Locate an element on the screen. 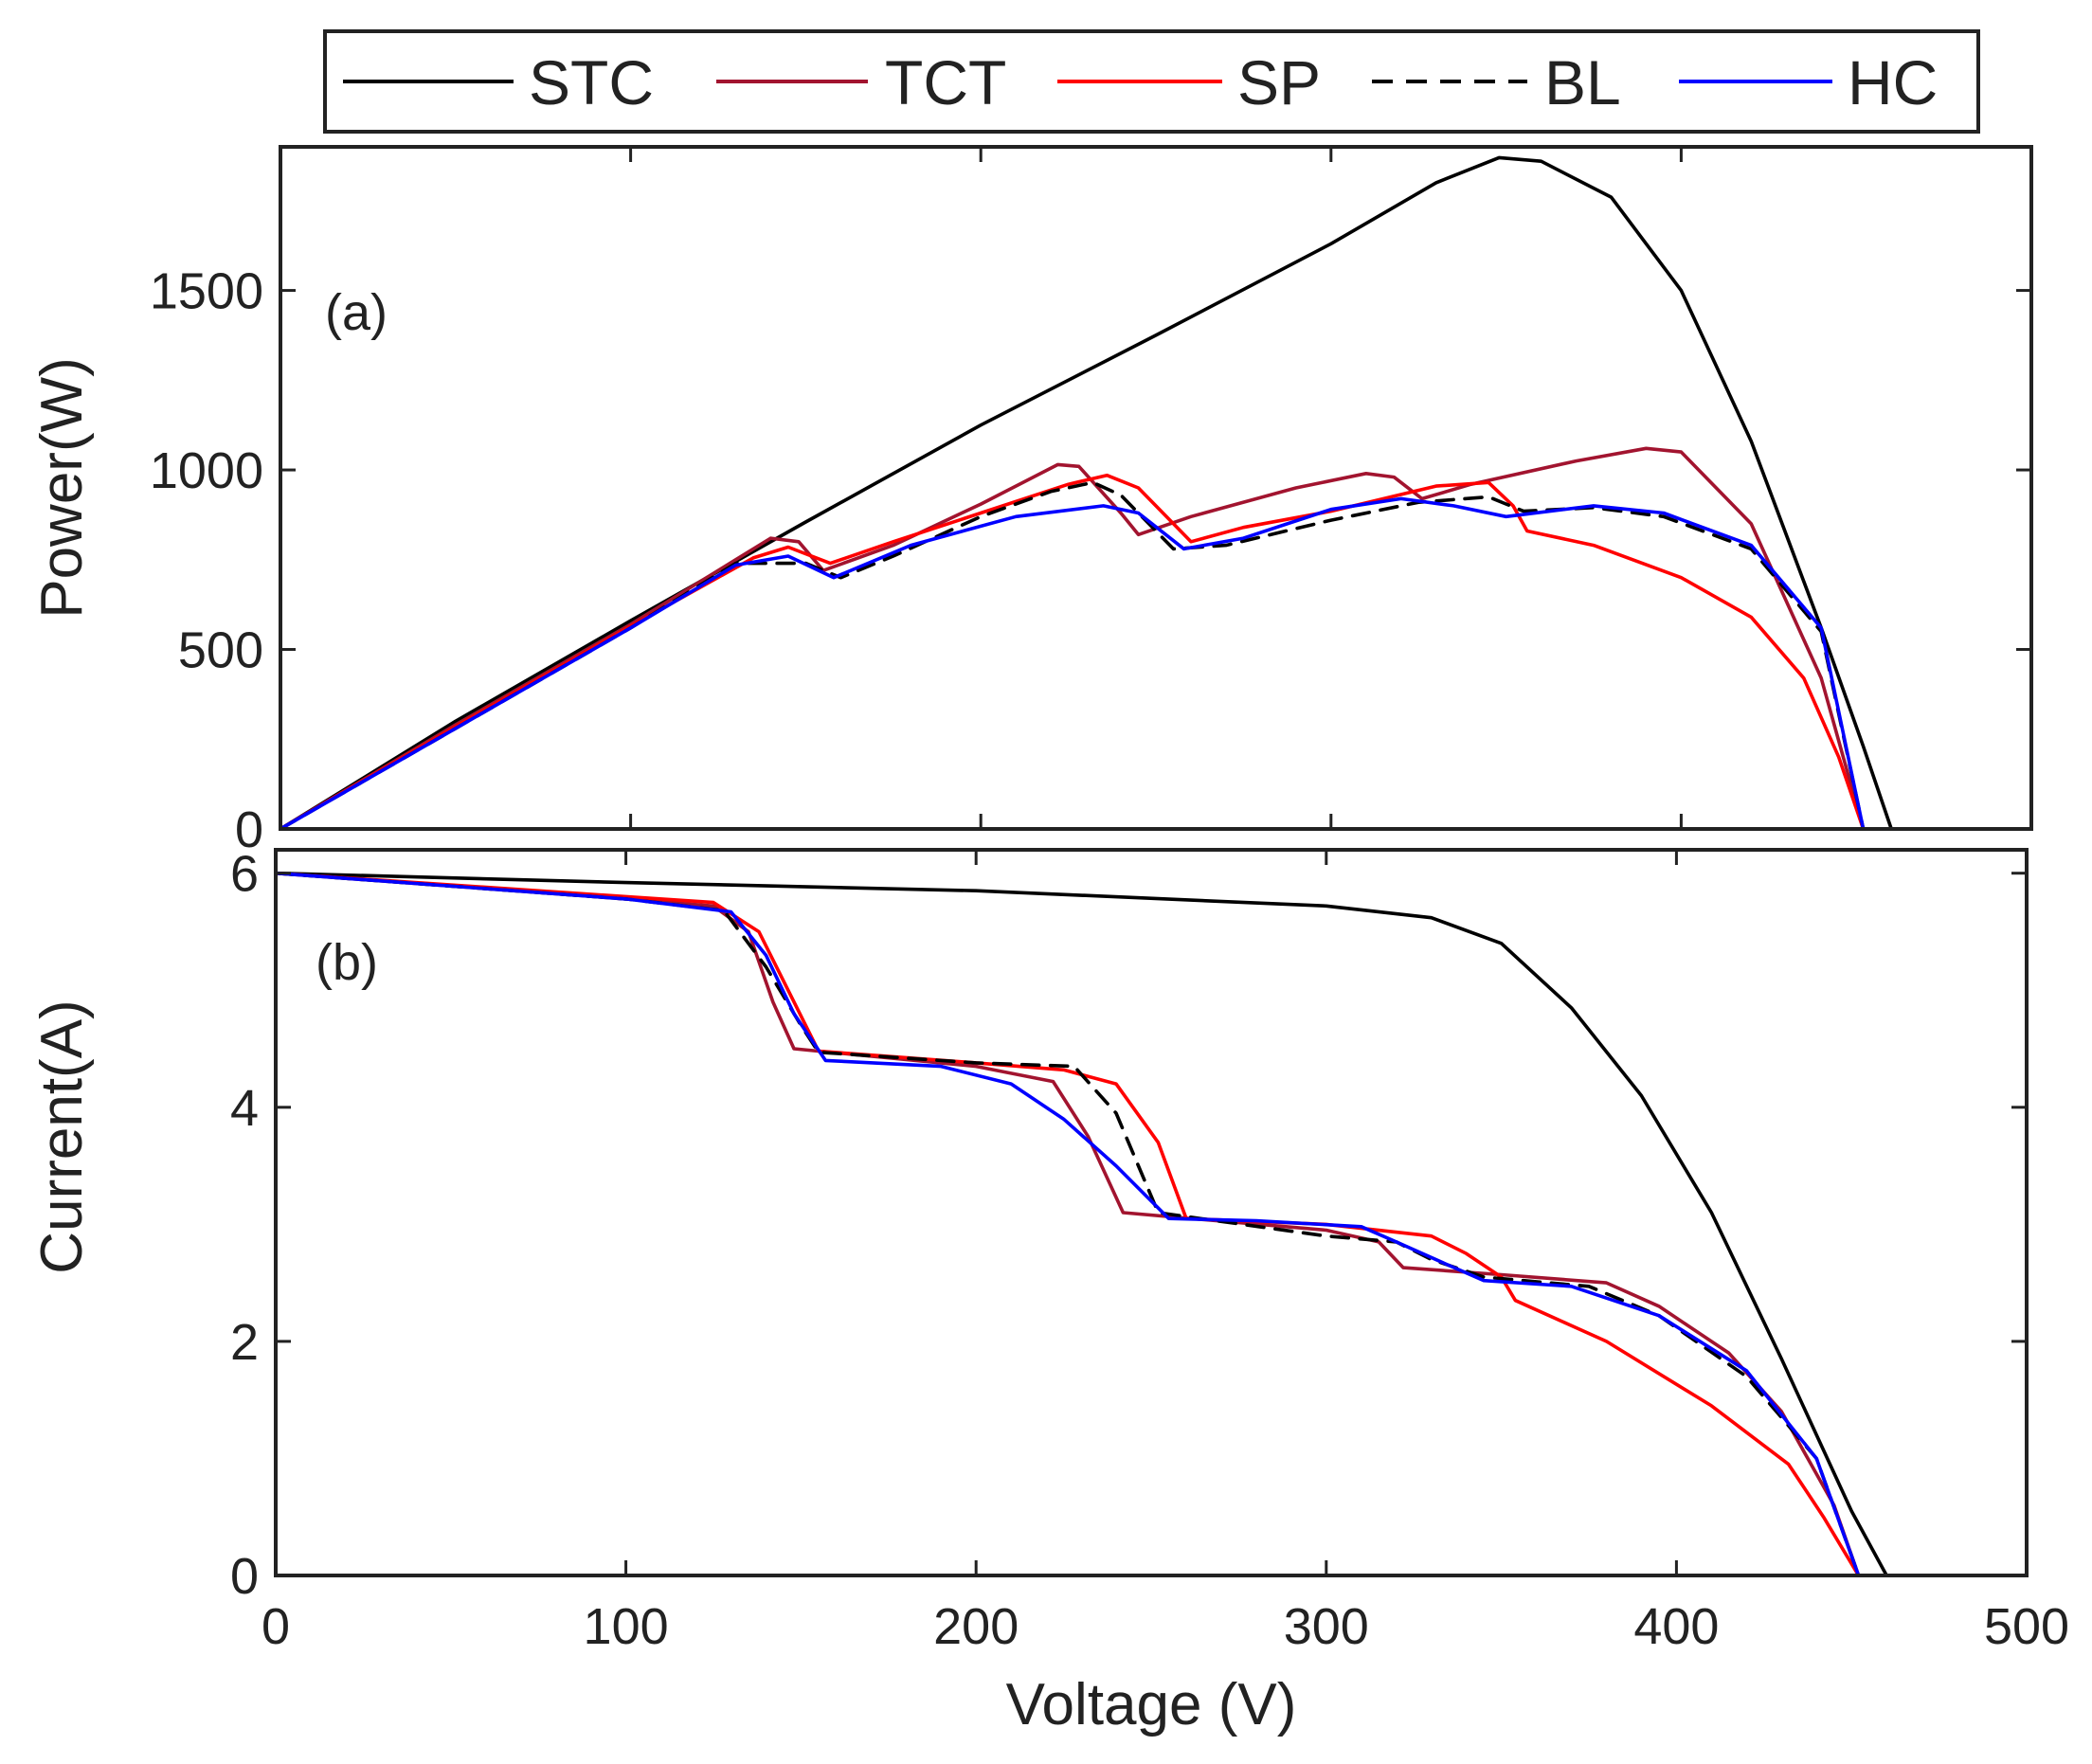 The width and height of the screenshot is (2092, 1764). power-ytick-label-0: 0 is located at coordinates (249, 829).